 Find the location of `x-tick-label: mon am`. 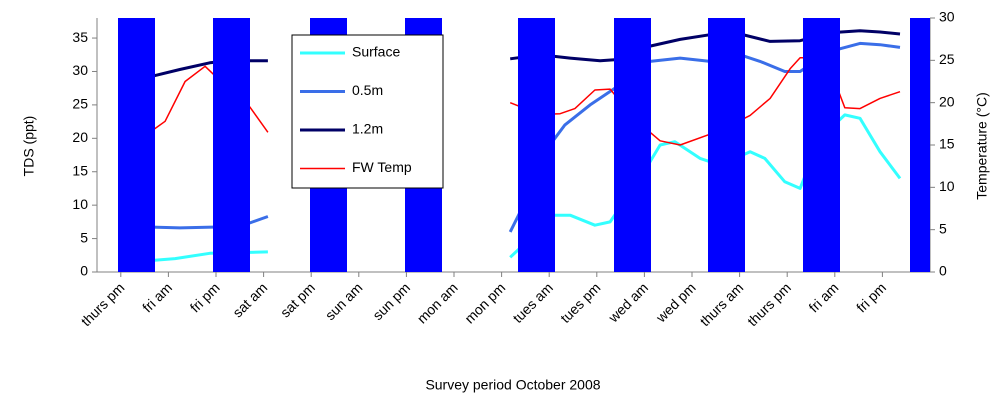

x-tick-label: mon am is located at coordinates (437, 302).